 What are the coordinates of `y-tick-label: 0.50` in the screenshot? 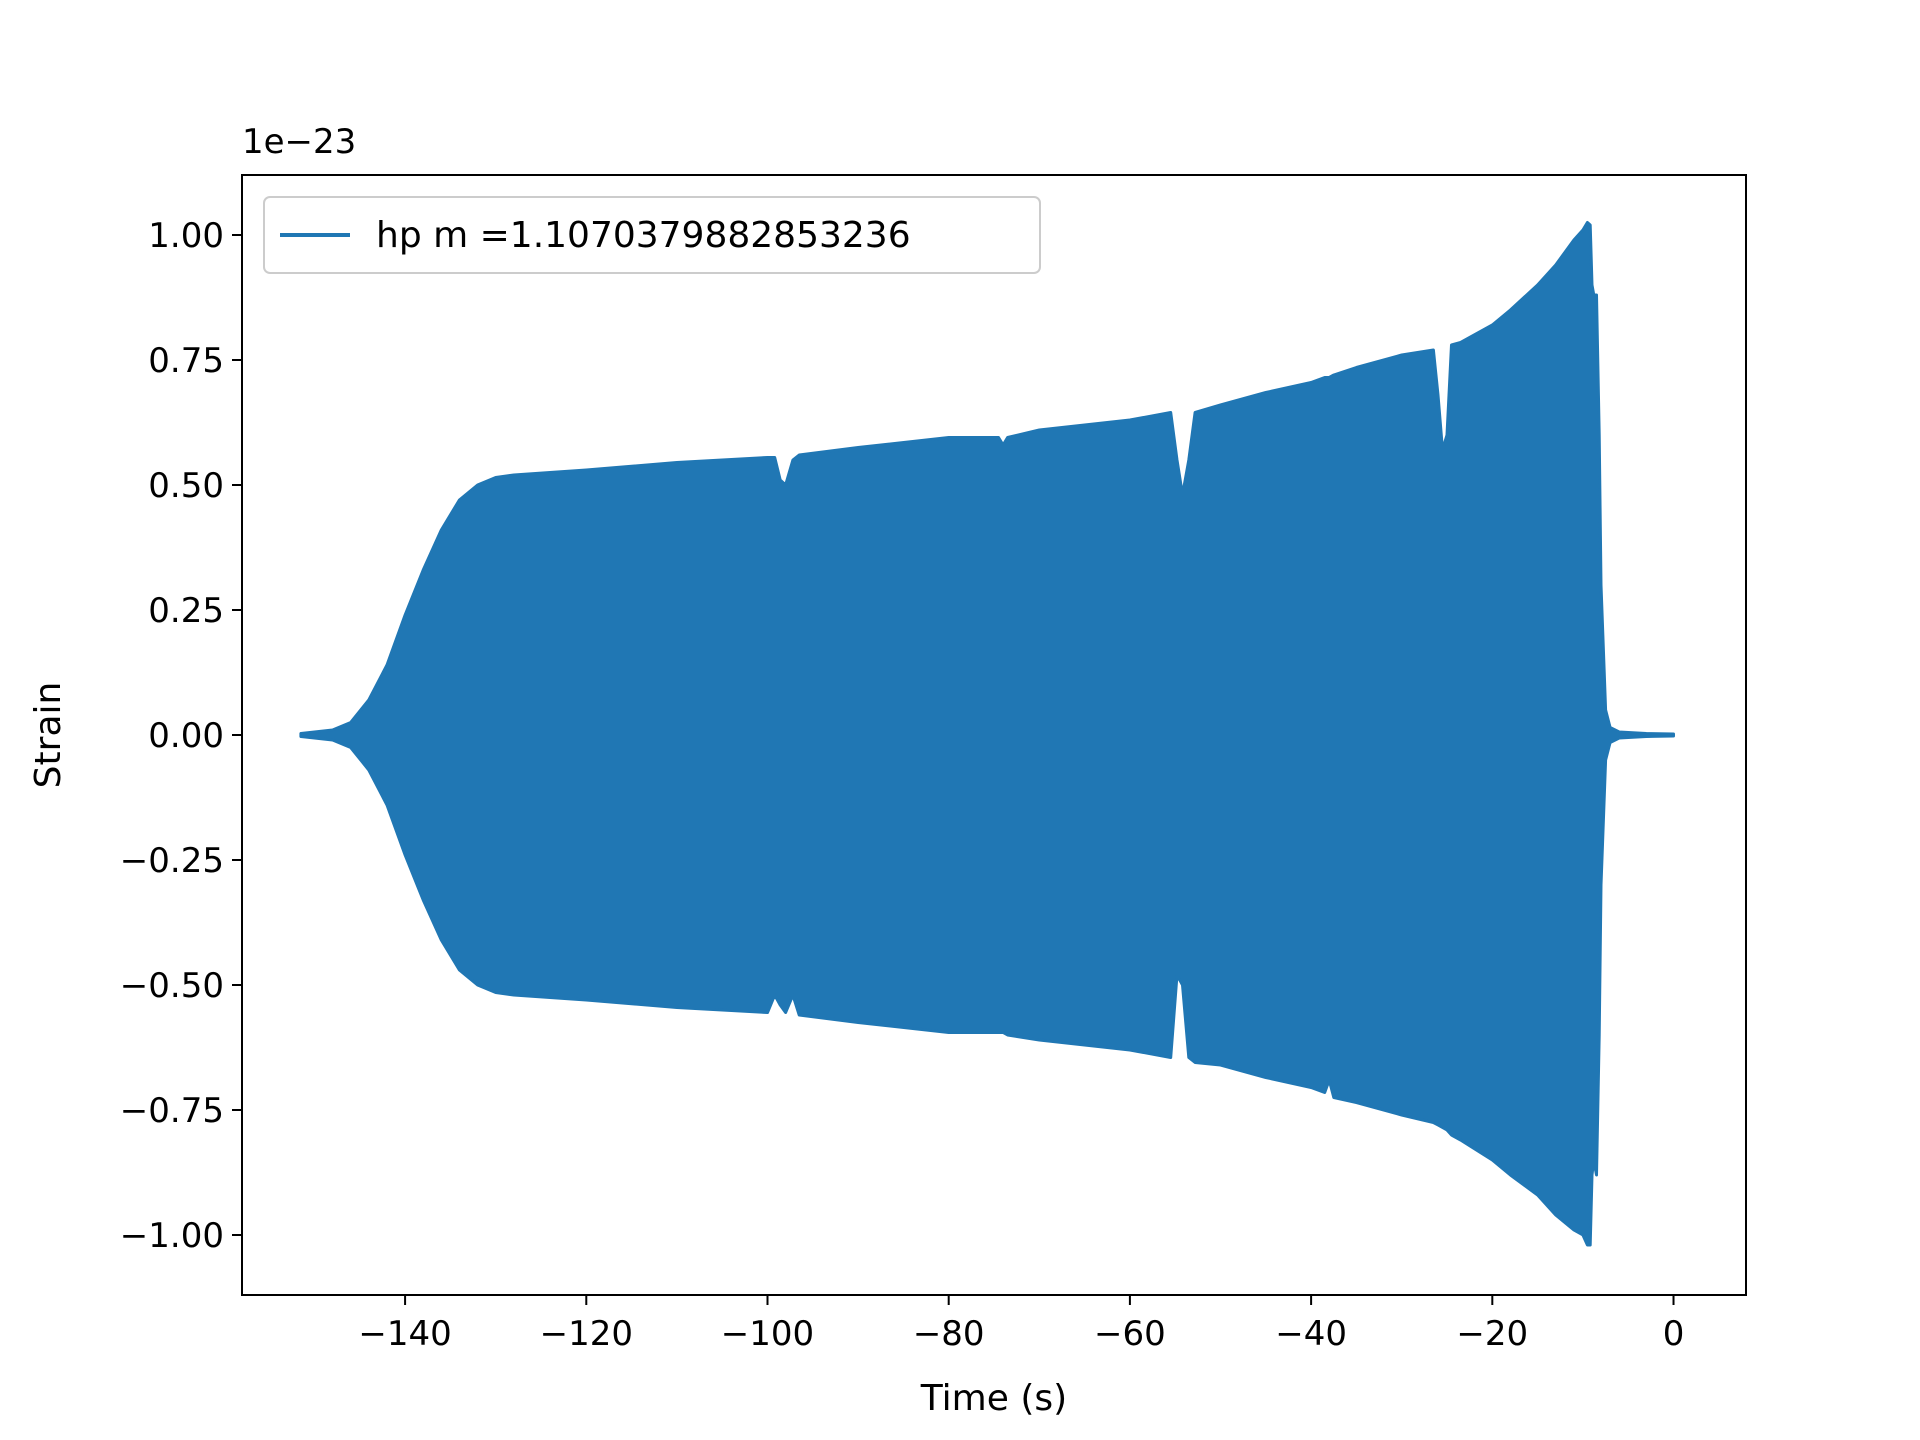 It's located at (186, 486).